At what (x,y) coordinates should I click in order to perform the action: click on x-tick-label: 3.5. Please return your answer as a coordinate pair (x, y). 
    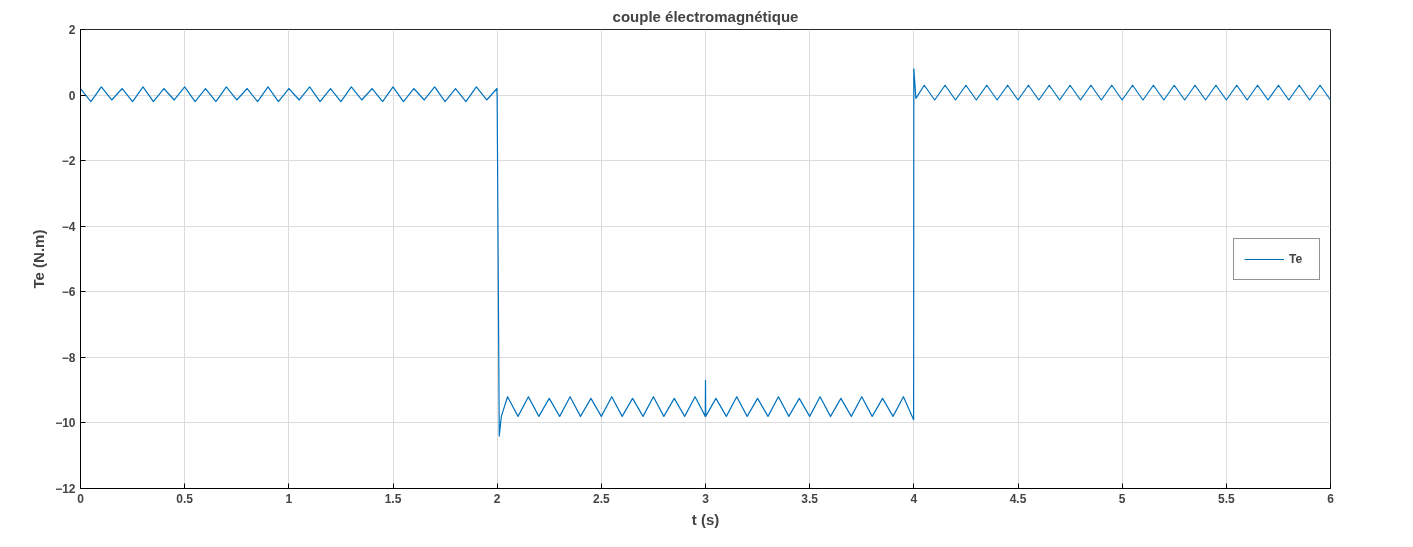
    Looking at the image, I should click on (810, 498).